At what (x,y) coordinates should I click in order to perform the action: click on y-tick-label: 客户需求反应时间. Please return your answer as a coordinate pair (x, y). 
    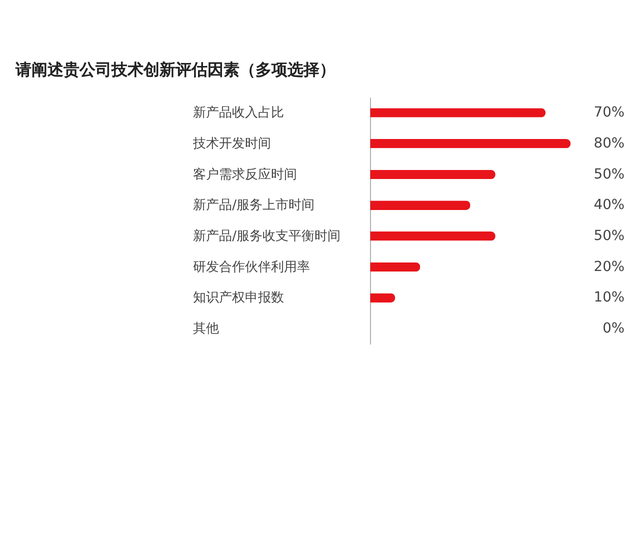
    Looking at the image, I should click on (245, 174).